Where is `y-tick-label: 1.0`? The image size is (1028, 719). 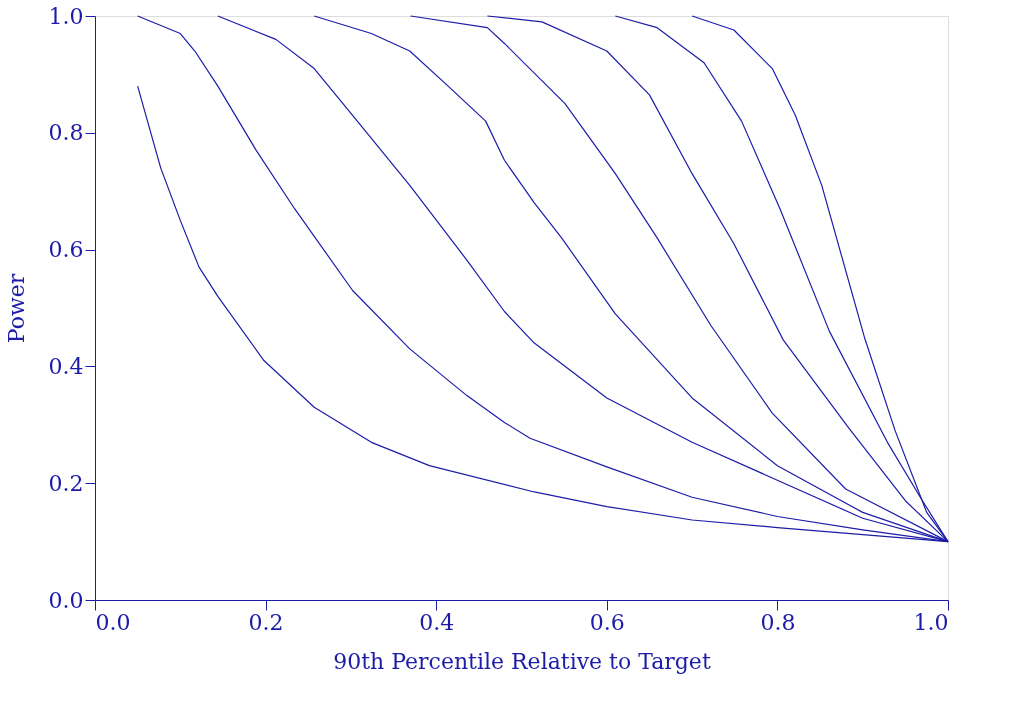 y-tick-label: 1.0 is located at coordinates (66, 16).